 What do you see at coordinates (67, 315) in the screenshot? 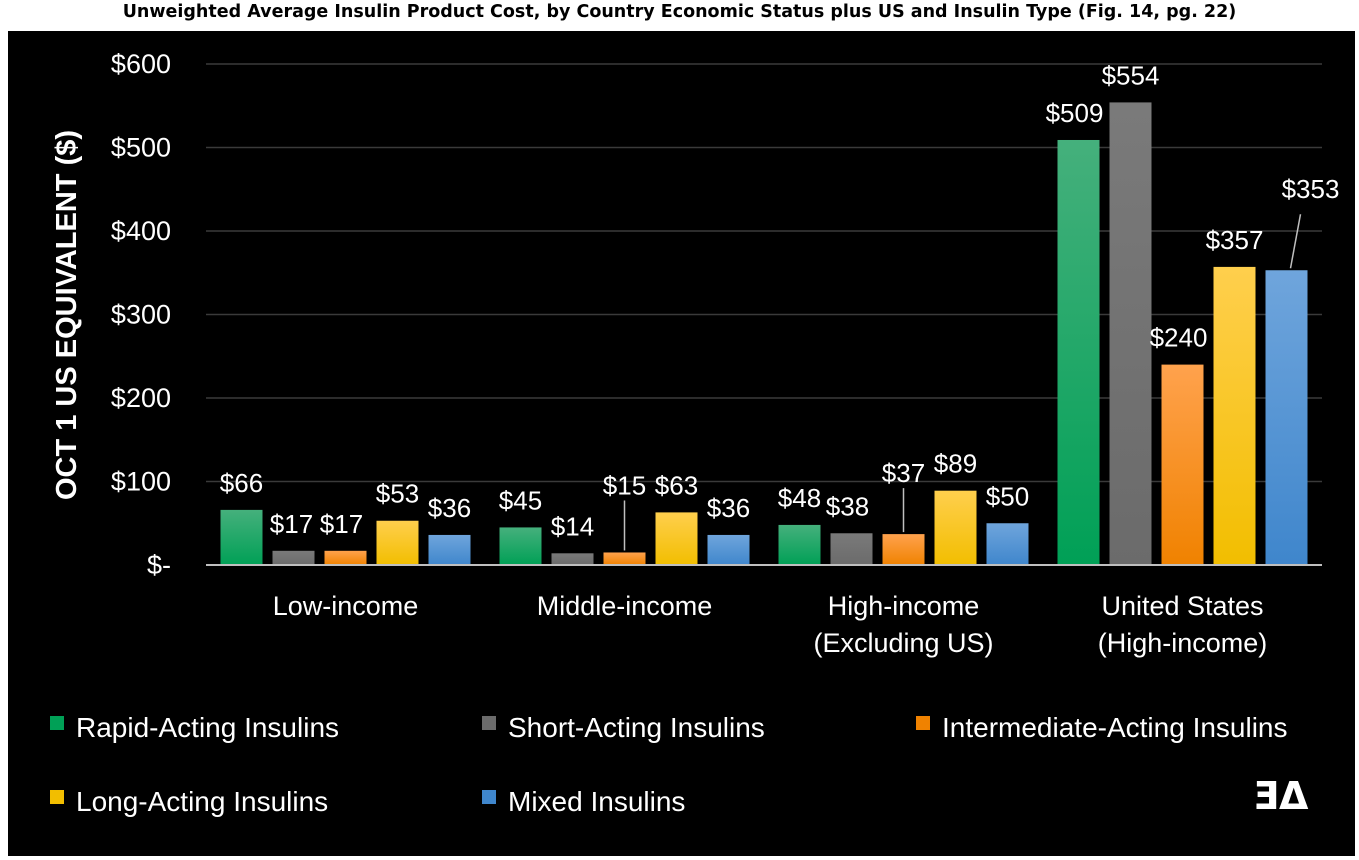
I see `y-axis-title: OCT 1 US EQUIVALENT ($)` at bounding box center [67, 315].